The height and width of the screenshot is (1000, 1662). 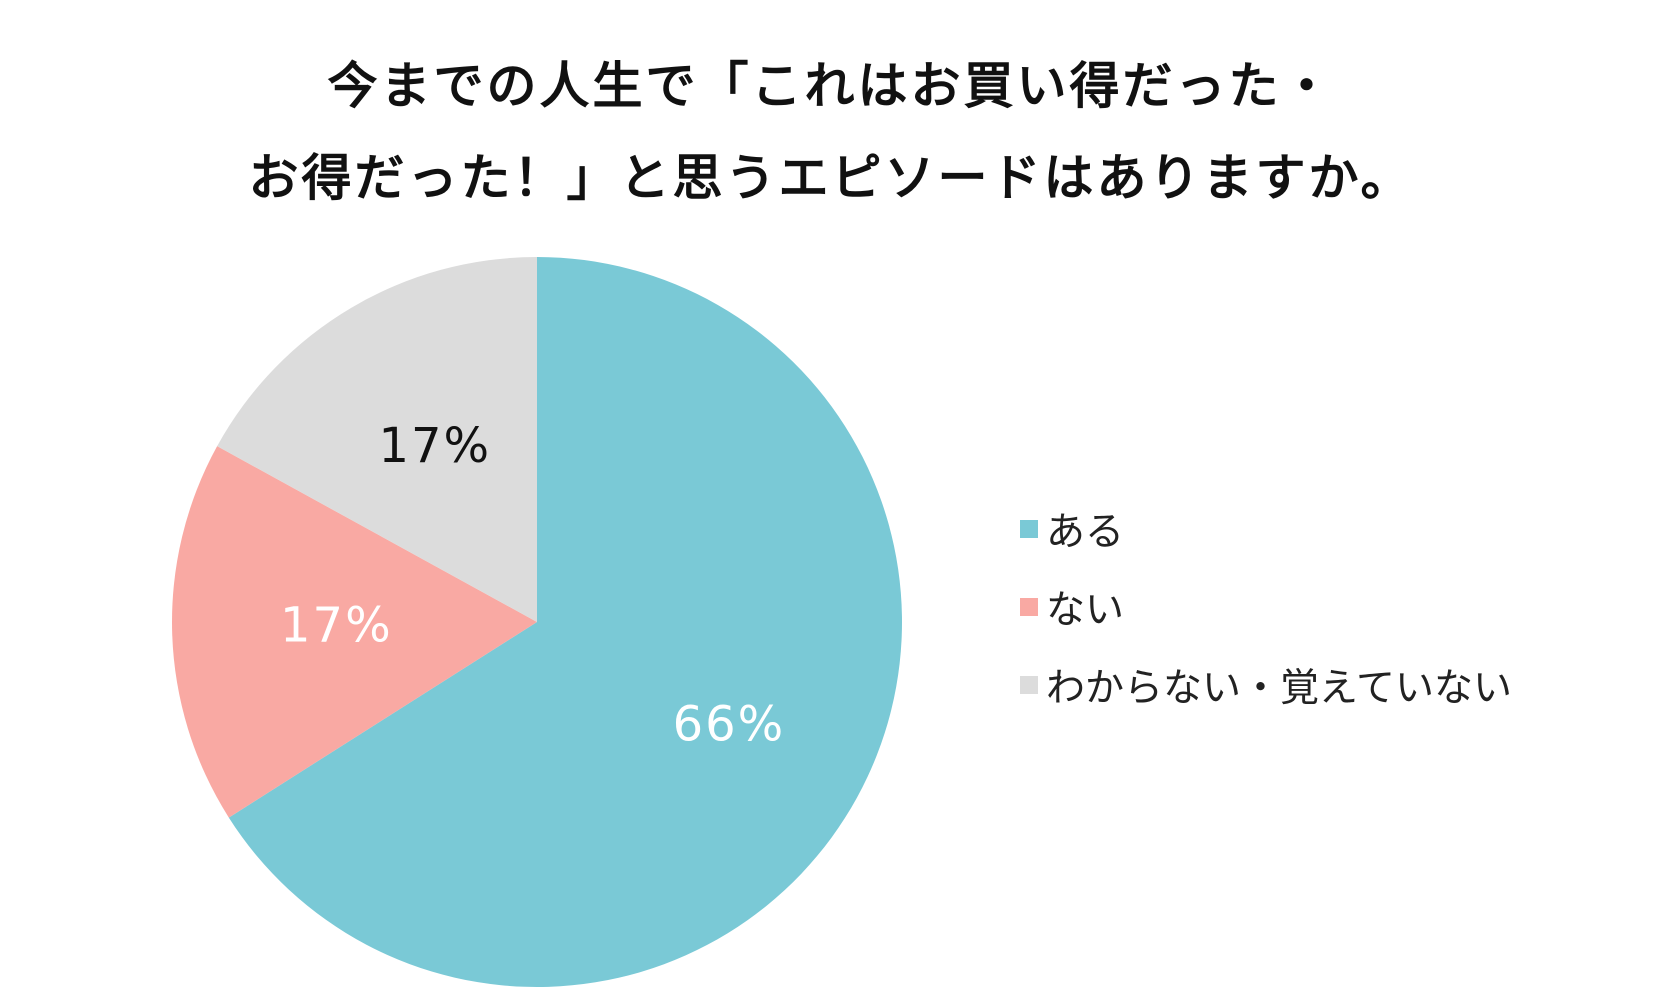 What do you see at coordinates (831, 86) in the screenshot?
I see `chart-title-line-1: 今までの人生で「これはお買い得だった・` at bounding box center [831, 86].